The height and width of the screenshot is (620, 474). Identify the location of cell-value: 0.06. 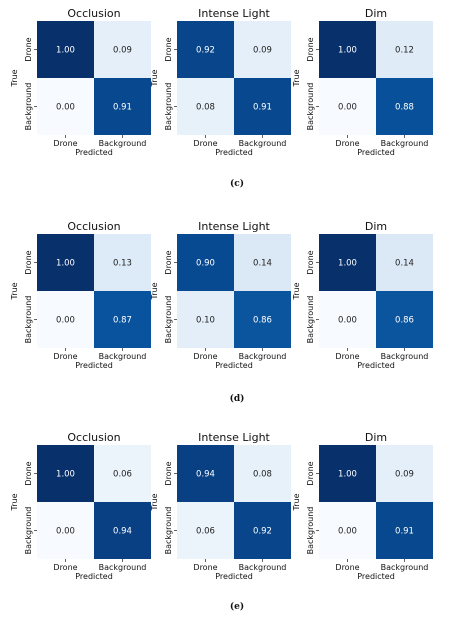
(122, 475).